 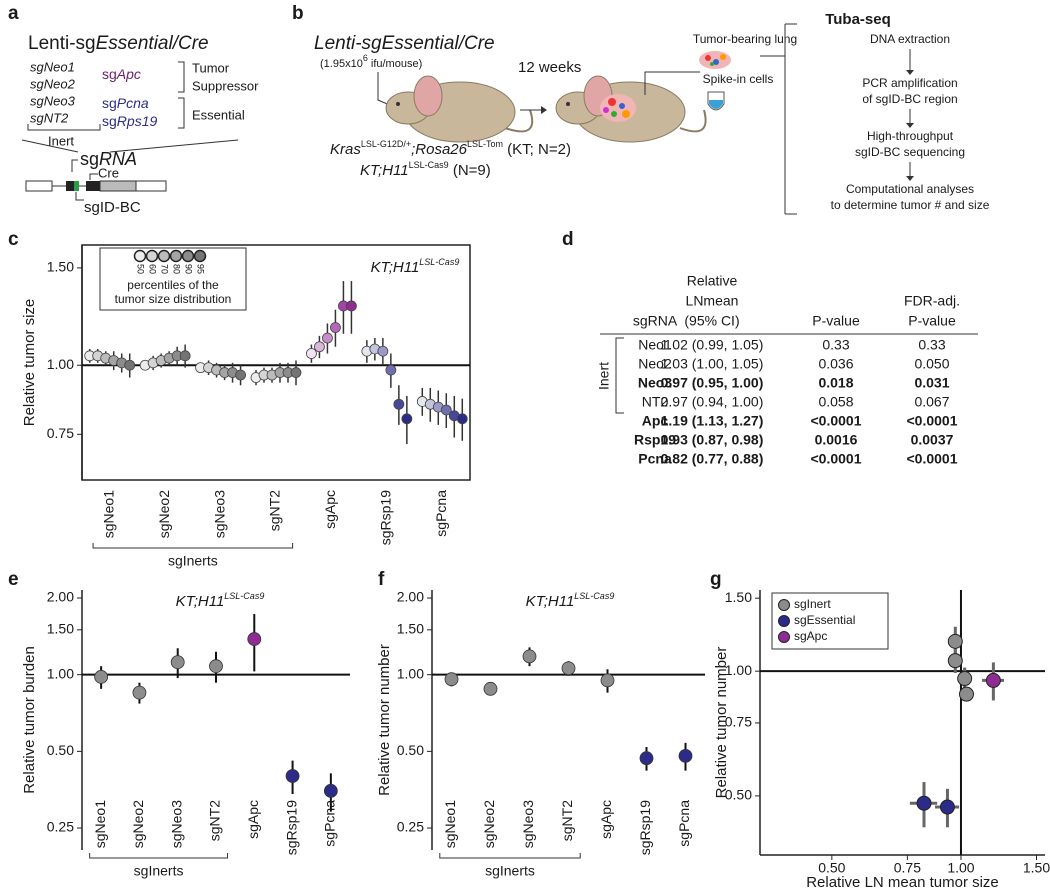 What do you see at coordinates (13, 579) in the screenshot?
I see `panel-label: e` at bounding box center [13, 579].